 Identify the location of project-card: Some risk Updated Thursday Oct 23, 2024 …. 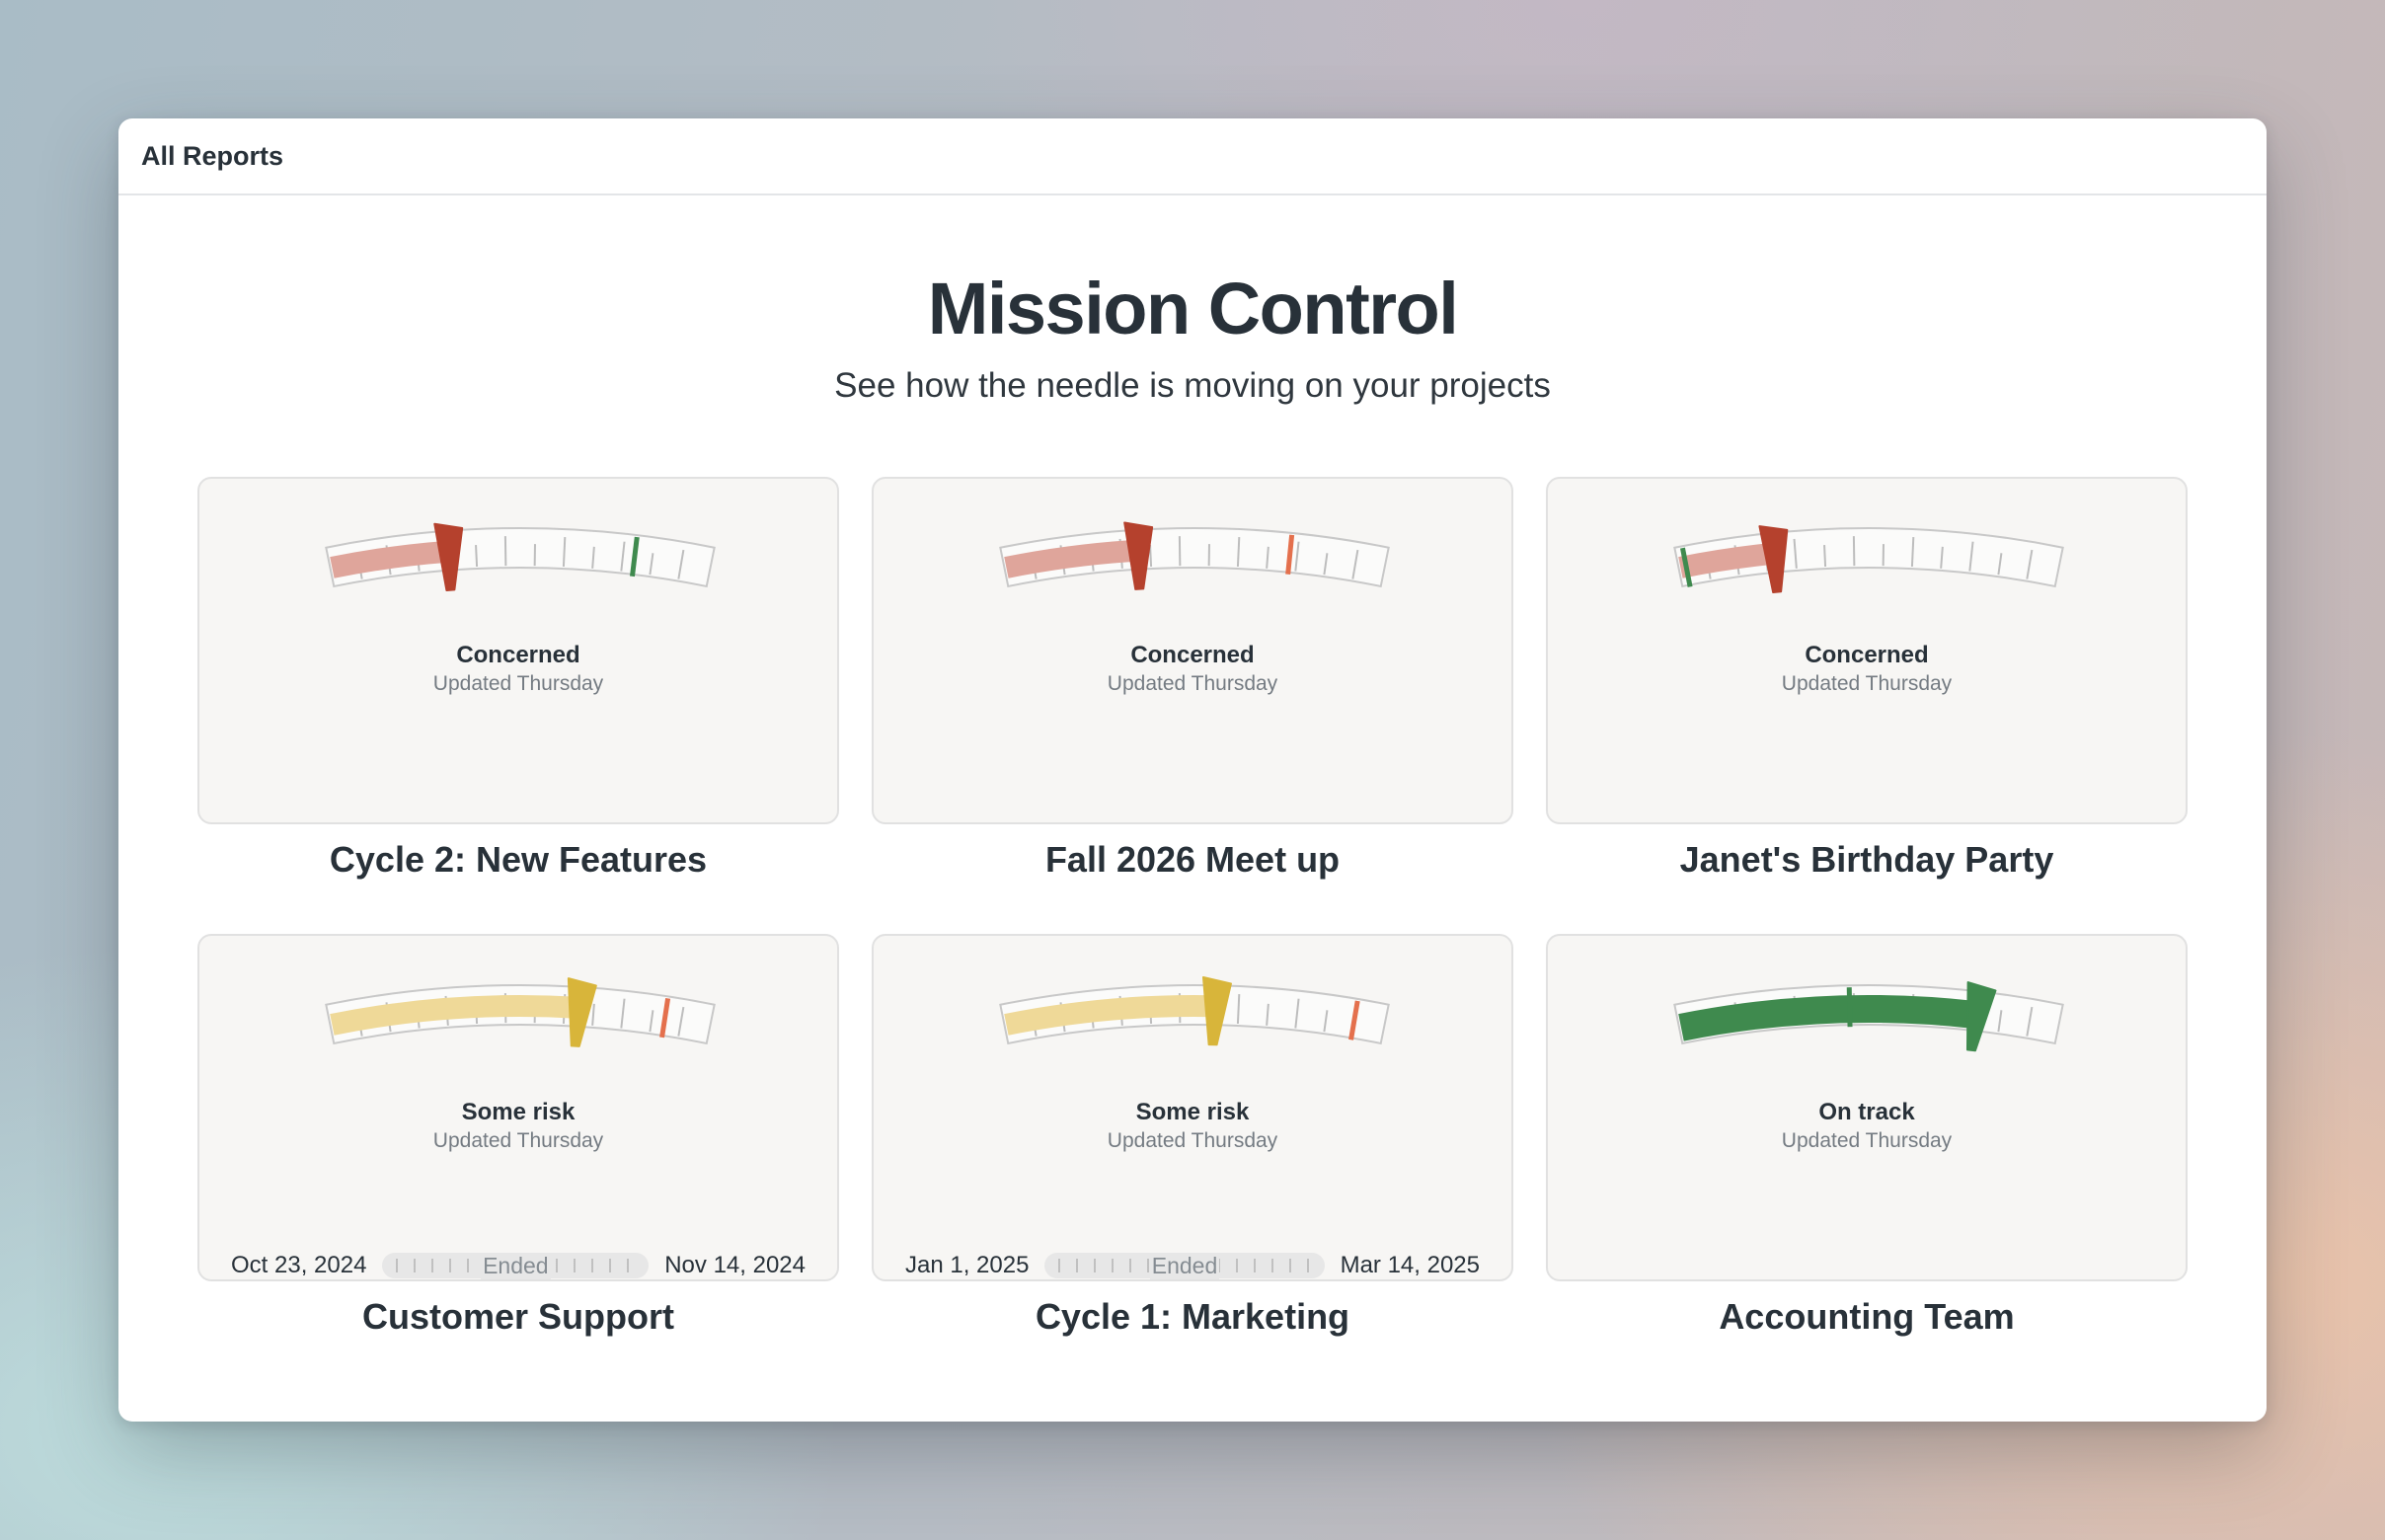
(518, 1107).